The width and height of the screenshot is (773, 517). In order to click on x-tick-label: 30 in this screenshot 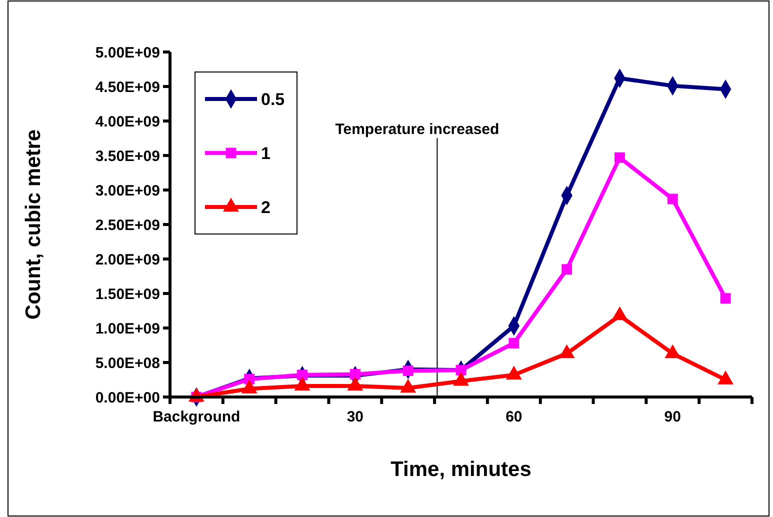, I will do `click(355, 417)`.